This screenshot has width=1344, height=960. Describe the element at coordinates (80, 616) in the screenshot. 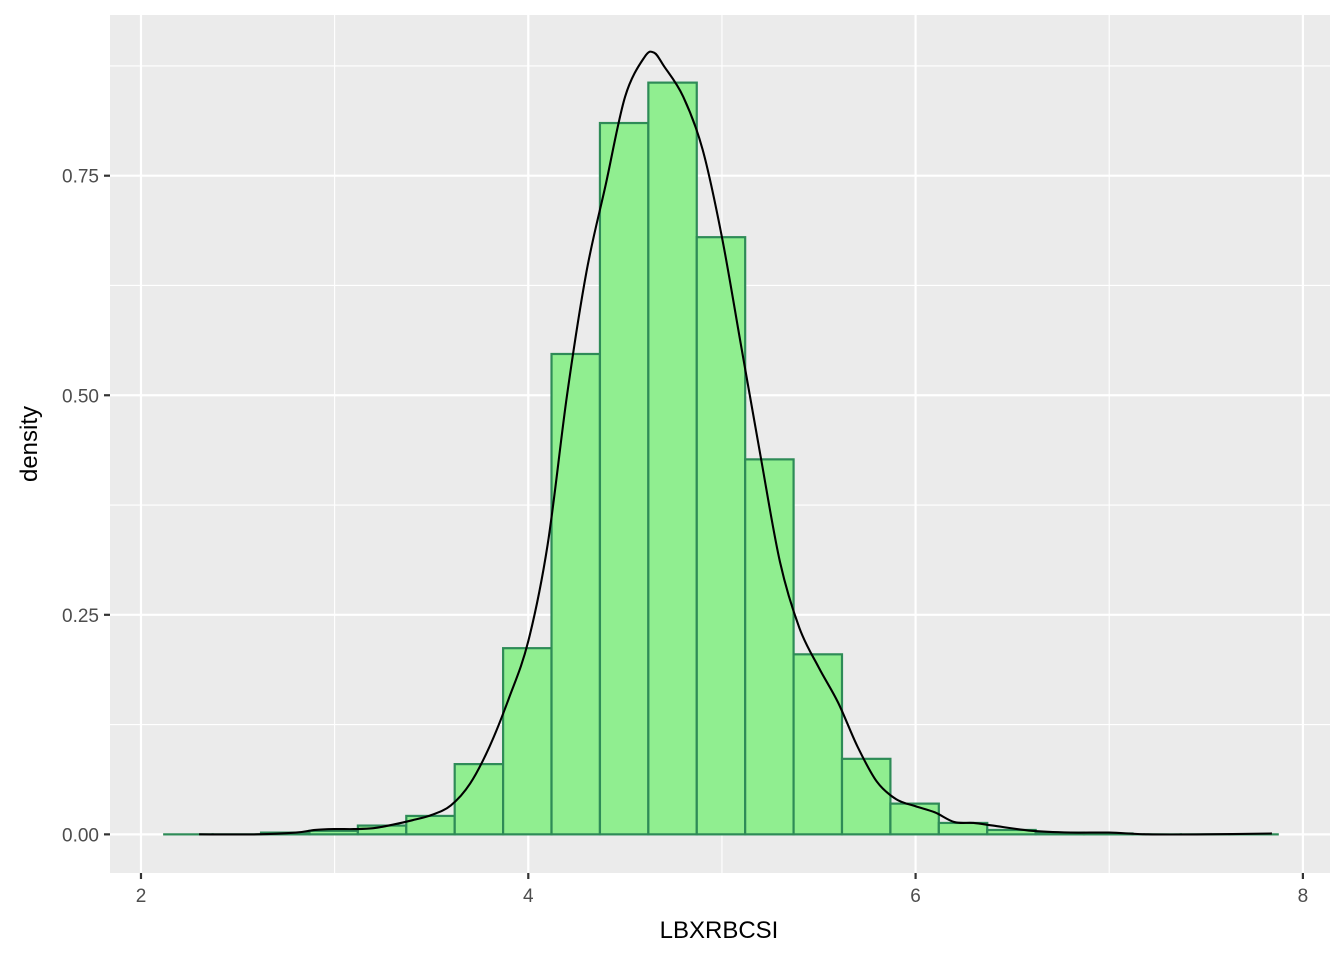

I see `y-tick-label: 0.25` at that location.